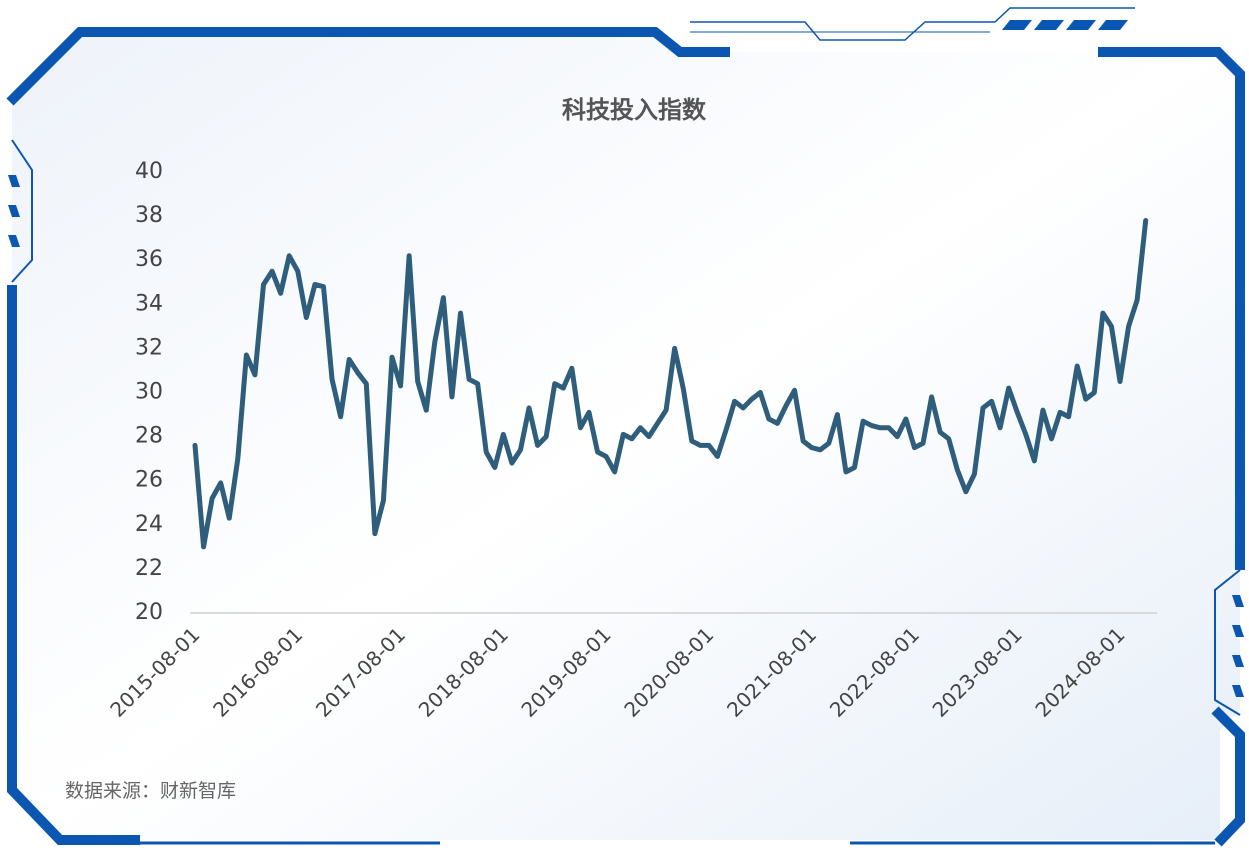 The image size is (1249, 850). I want to click on y-tick-label: 20, so click(149, 612).